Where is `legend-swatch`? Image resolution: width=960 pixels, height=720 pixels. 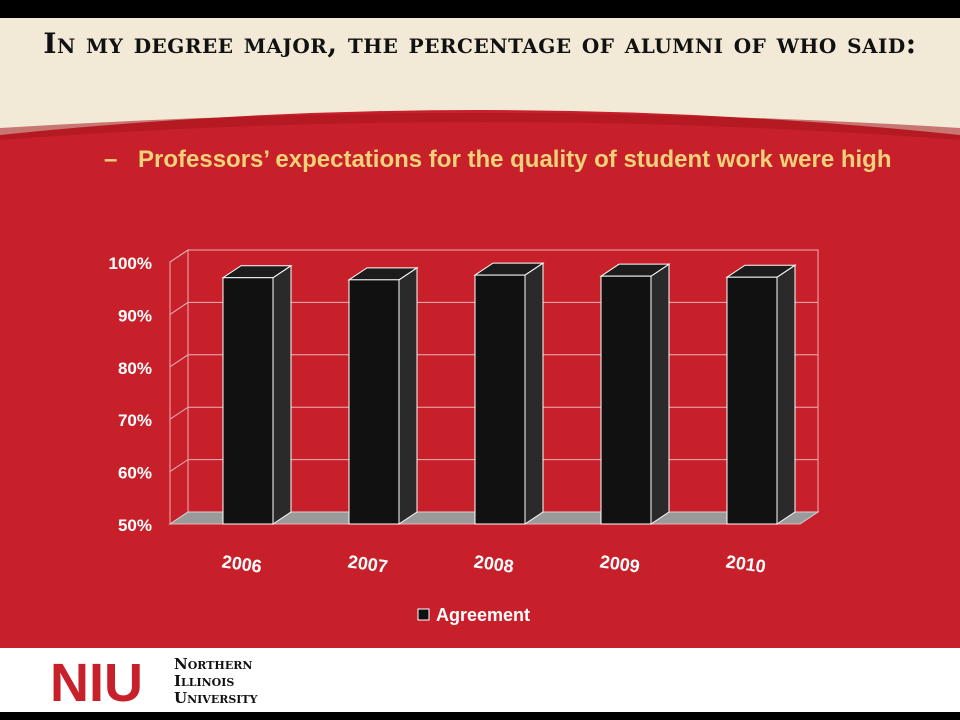 legend-swatch is located at coordinates (423, 614).